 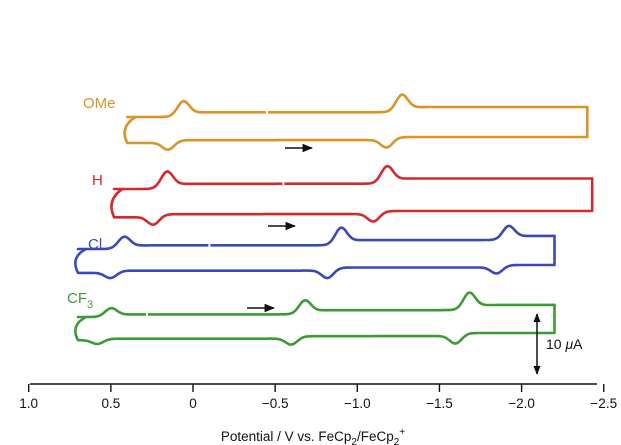 I want to click on series-line-h-fwd, so click(x=438, y=174).